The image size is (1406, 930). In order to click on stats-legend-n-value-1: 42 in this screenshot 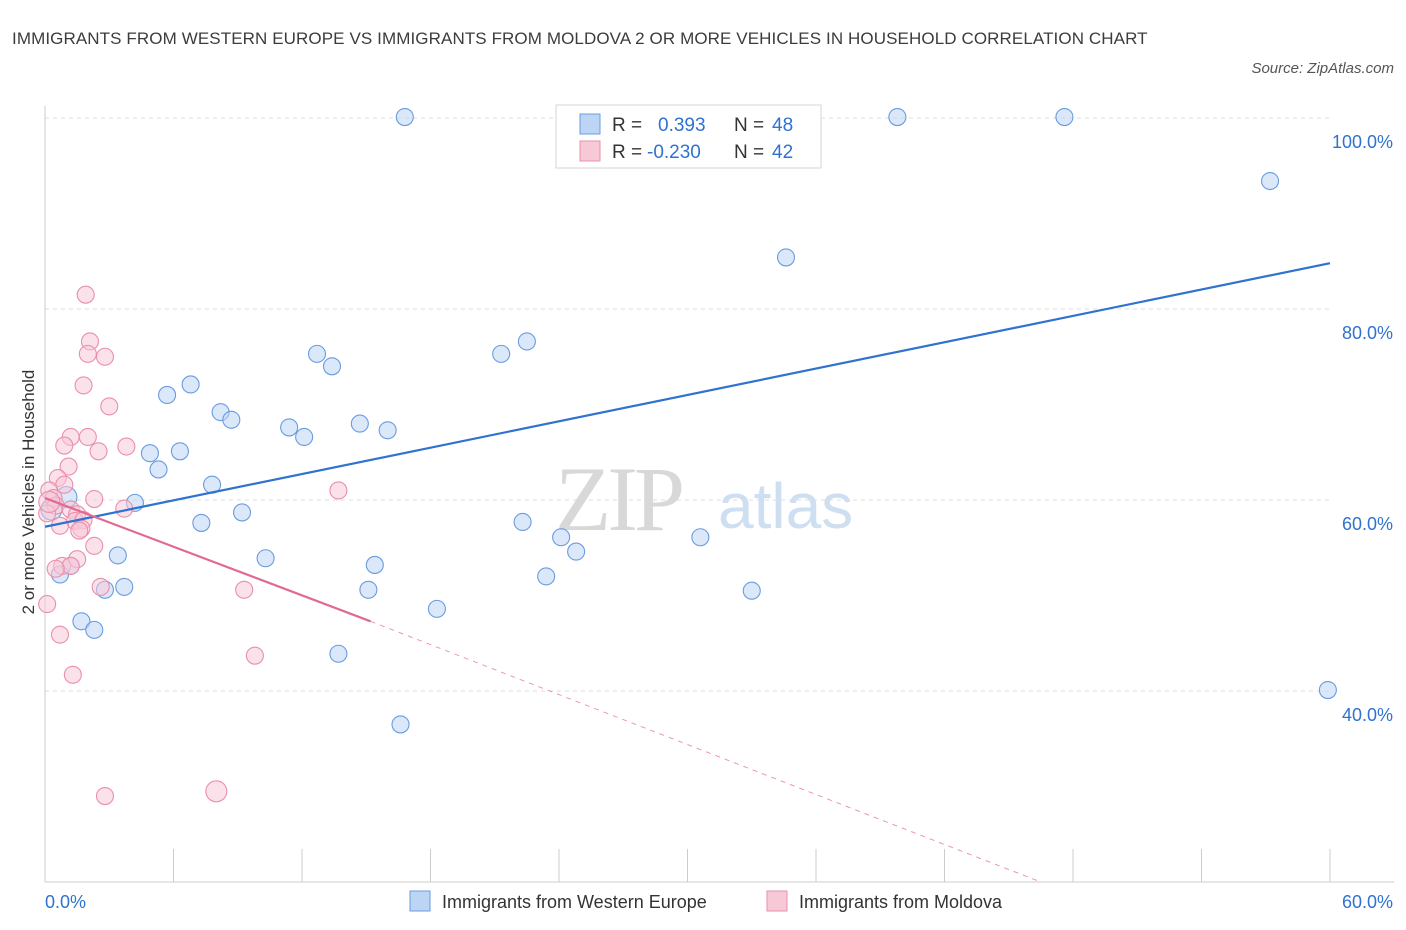, I will do `click(782, 152)`.